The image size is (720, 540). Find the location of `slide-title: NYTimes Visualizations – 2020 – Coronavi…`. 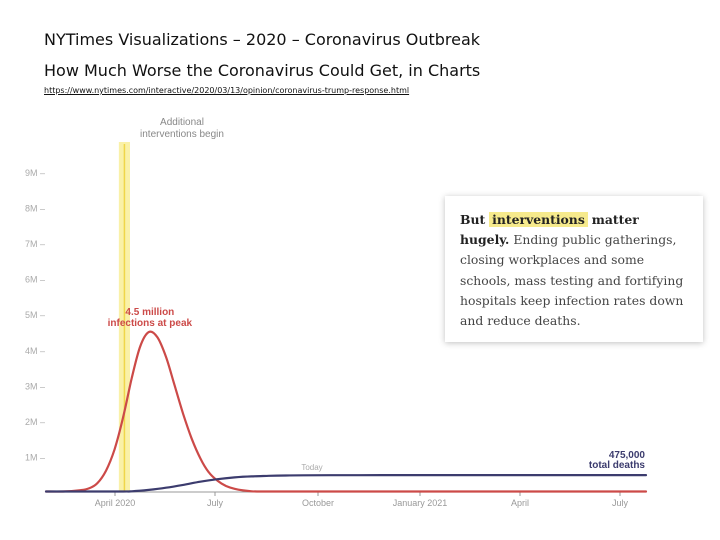

slide-title: NYTimes Visualizations – 2020 – Coronavi… is located at coordinates (262, 39).